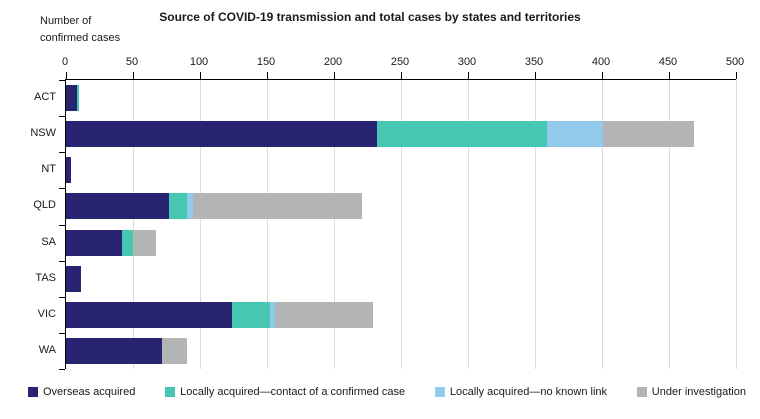 This screenshot has height=419, width=760. Describe the element at coordinates (333, 62) in the screenshot. I see `x-tick-label: 200` at that location.